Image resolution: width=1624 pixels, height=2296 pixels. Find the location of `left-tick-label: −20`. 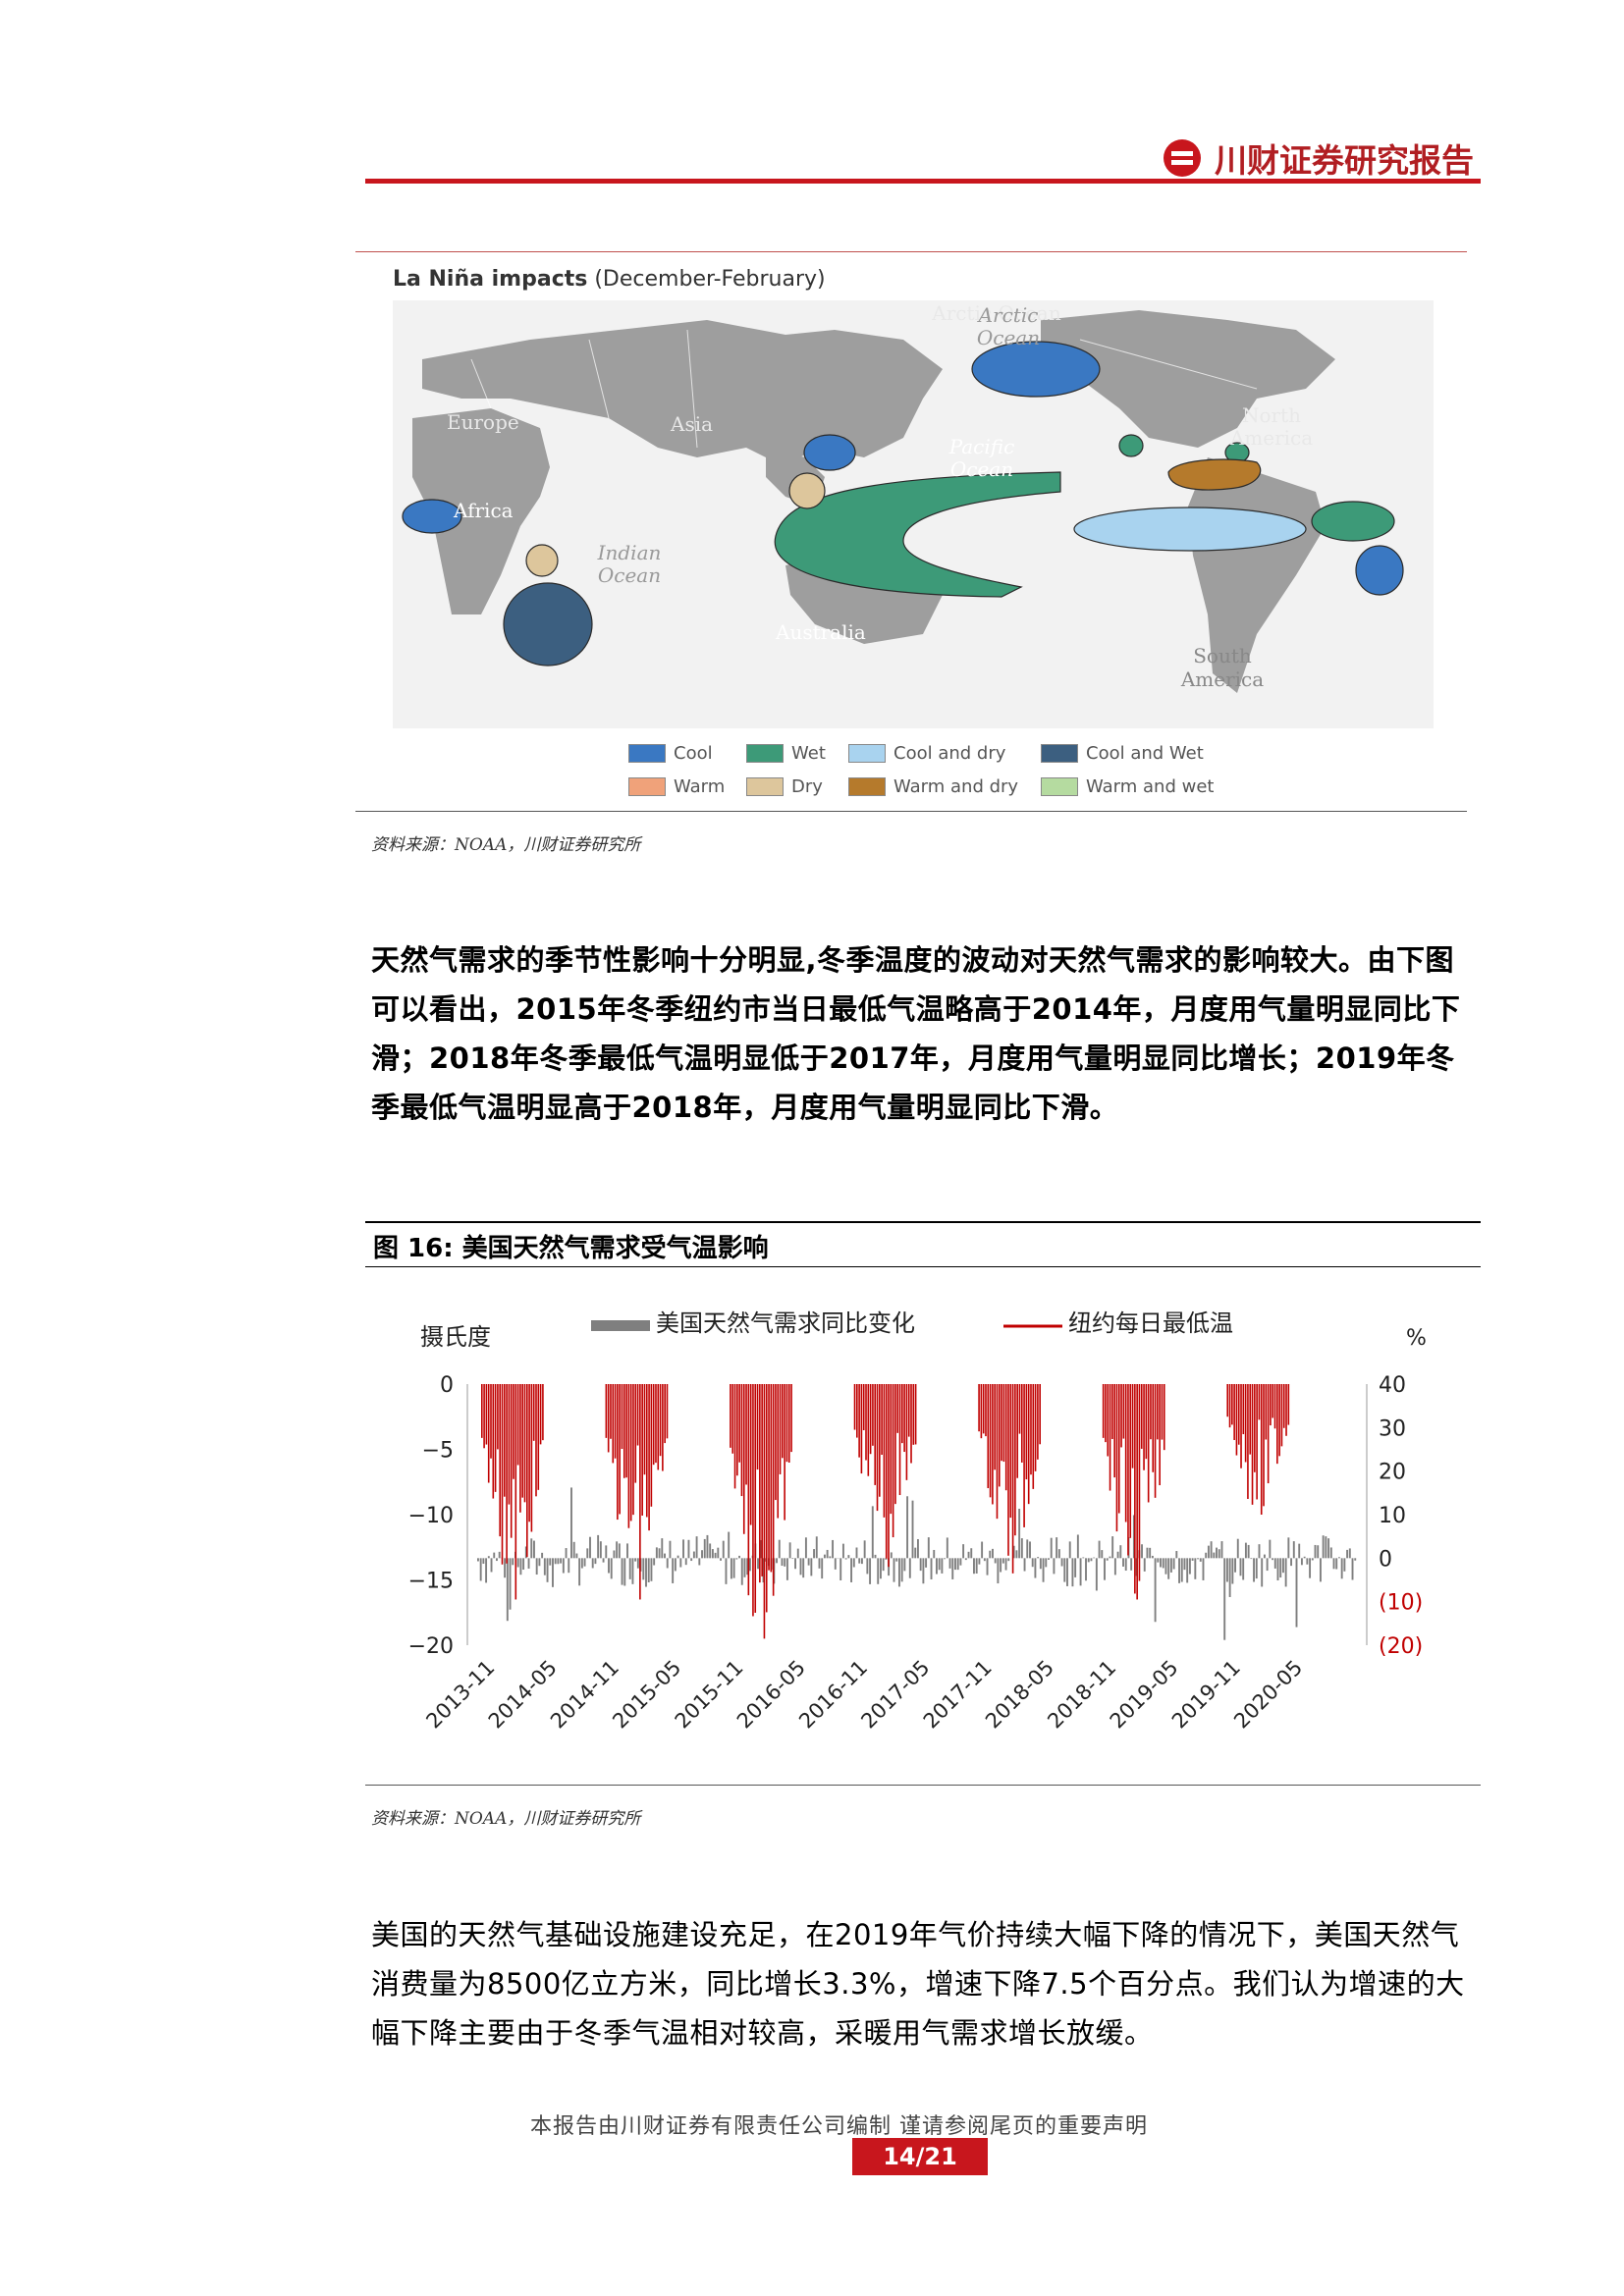

left-tick-label: −20 is located at coordinates (431, 1646).